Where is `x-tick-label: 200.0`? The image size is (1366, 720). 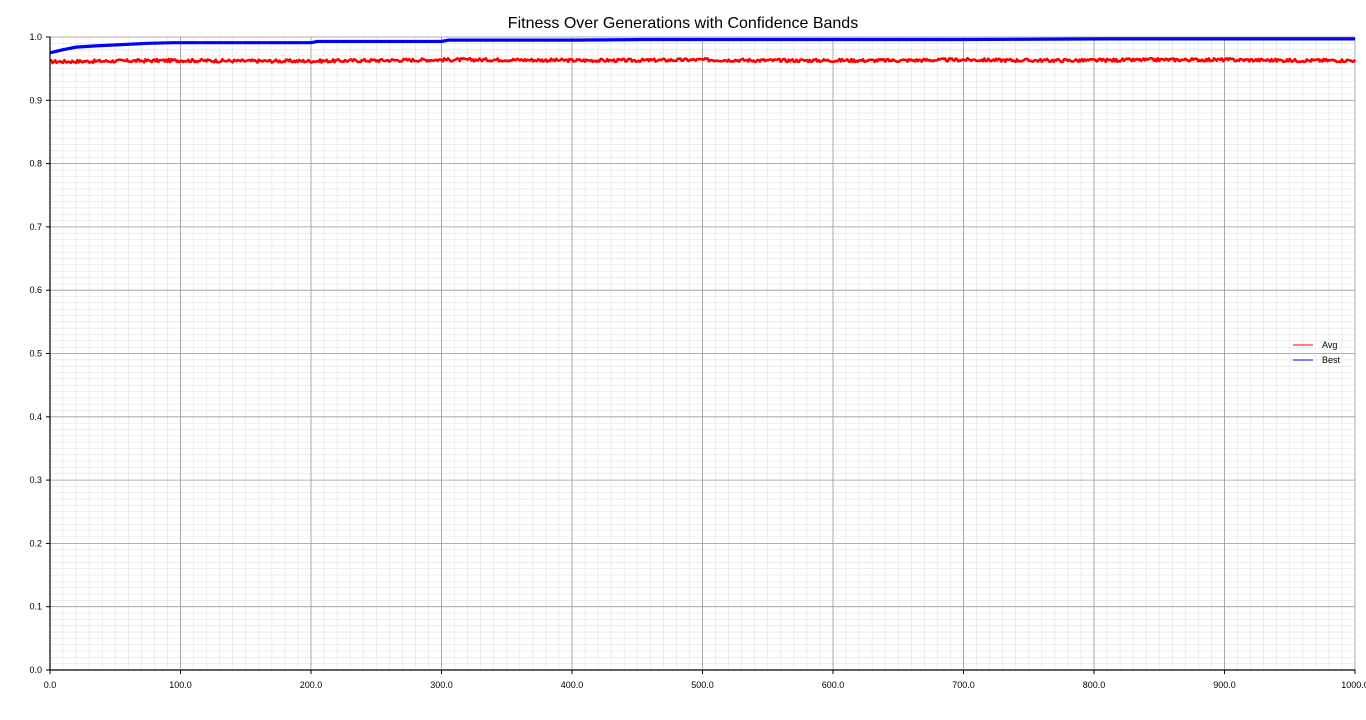
x-tick-label: 200.0 is located at coordinates (311, 685).